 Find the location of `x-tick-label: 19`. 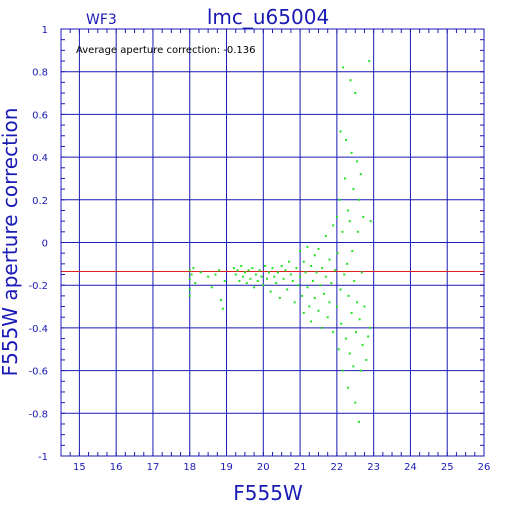

x-tick-label: 19 is located at coordinates (226, 467).